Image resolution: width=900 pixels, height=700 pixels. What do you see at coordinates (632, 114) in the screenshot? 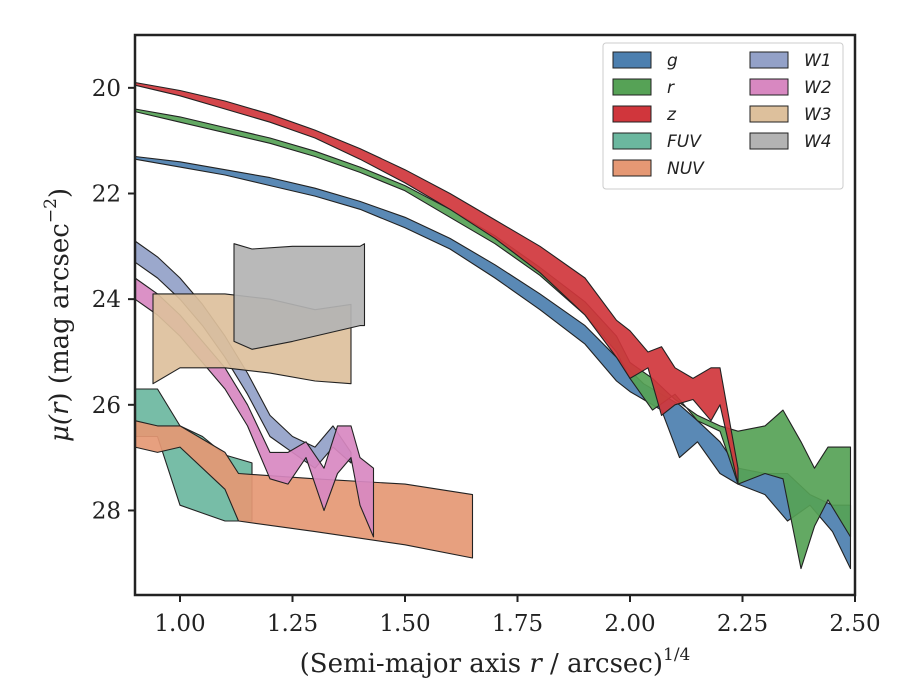
I see `legend-swatch-z` at bounding box center [632, 114].